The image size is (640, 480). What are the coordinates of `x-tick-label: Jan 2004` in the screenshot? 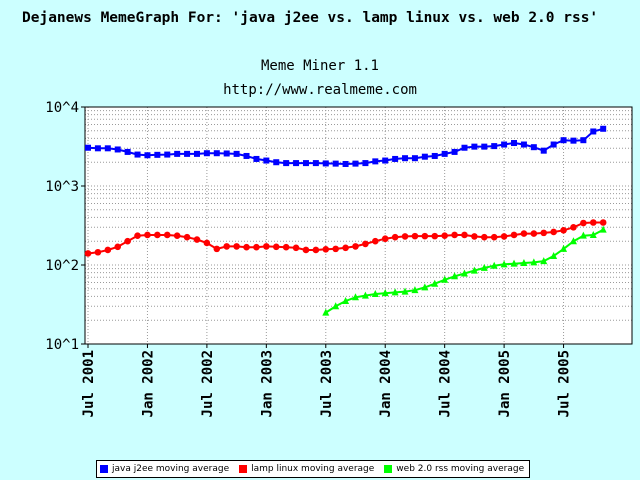 It's located at (386, 383).